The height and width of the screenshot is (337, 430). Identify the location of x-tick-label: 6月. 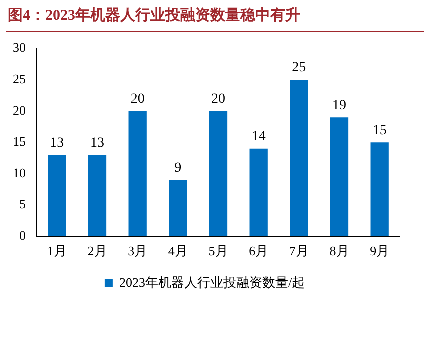
(259, 251).